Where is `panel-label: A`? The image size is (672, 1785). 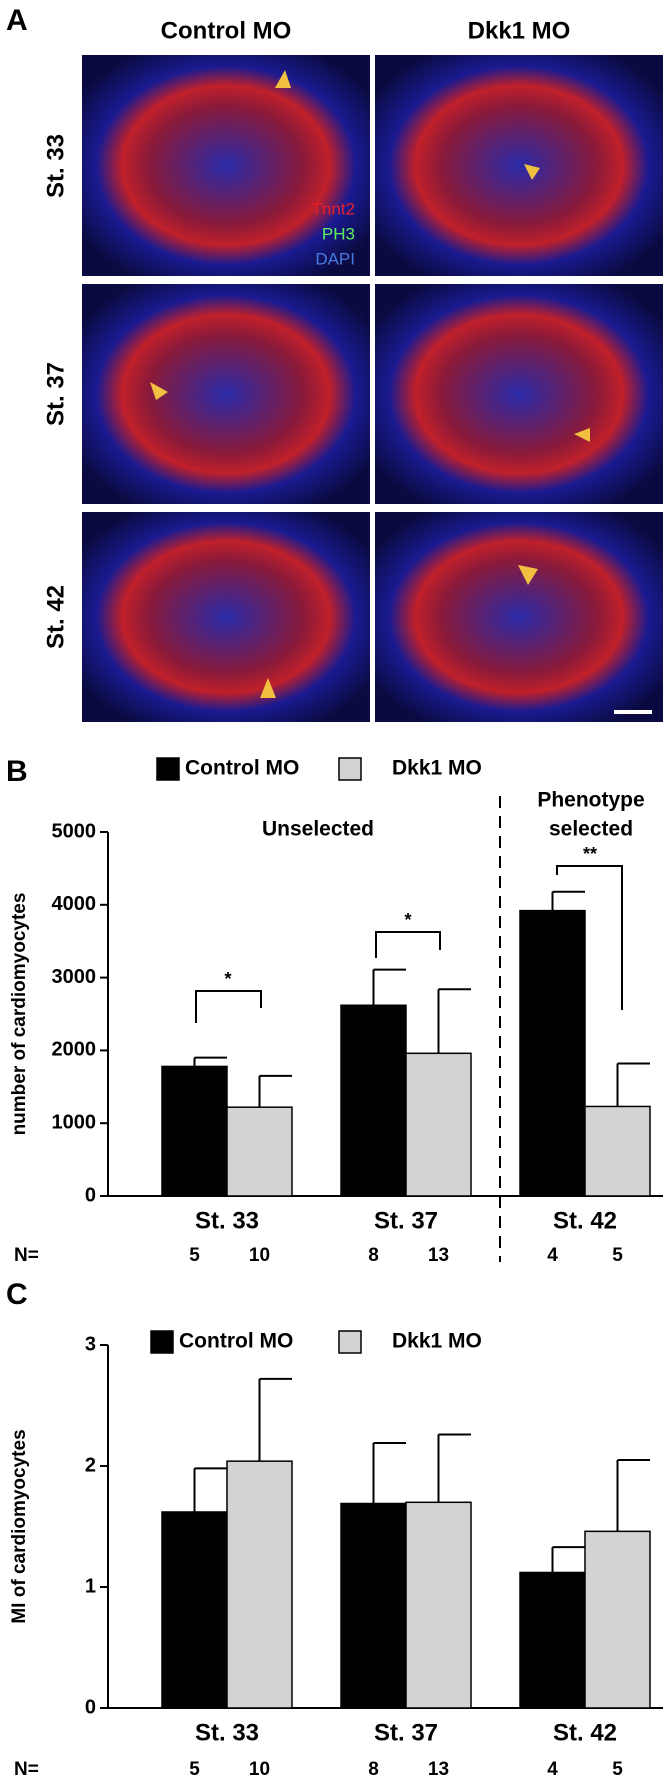
panel-label: A is located at coordinates (17, 20).